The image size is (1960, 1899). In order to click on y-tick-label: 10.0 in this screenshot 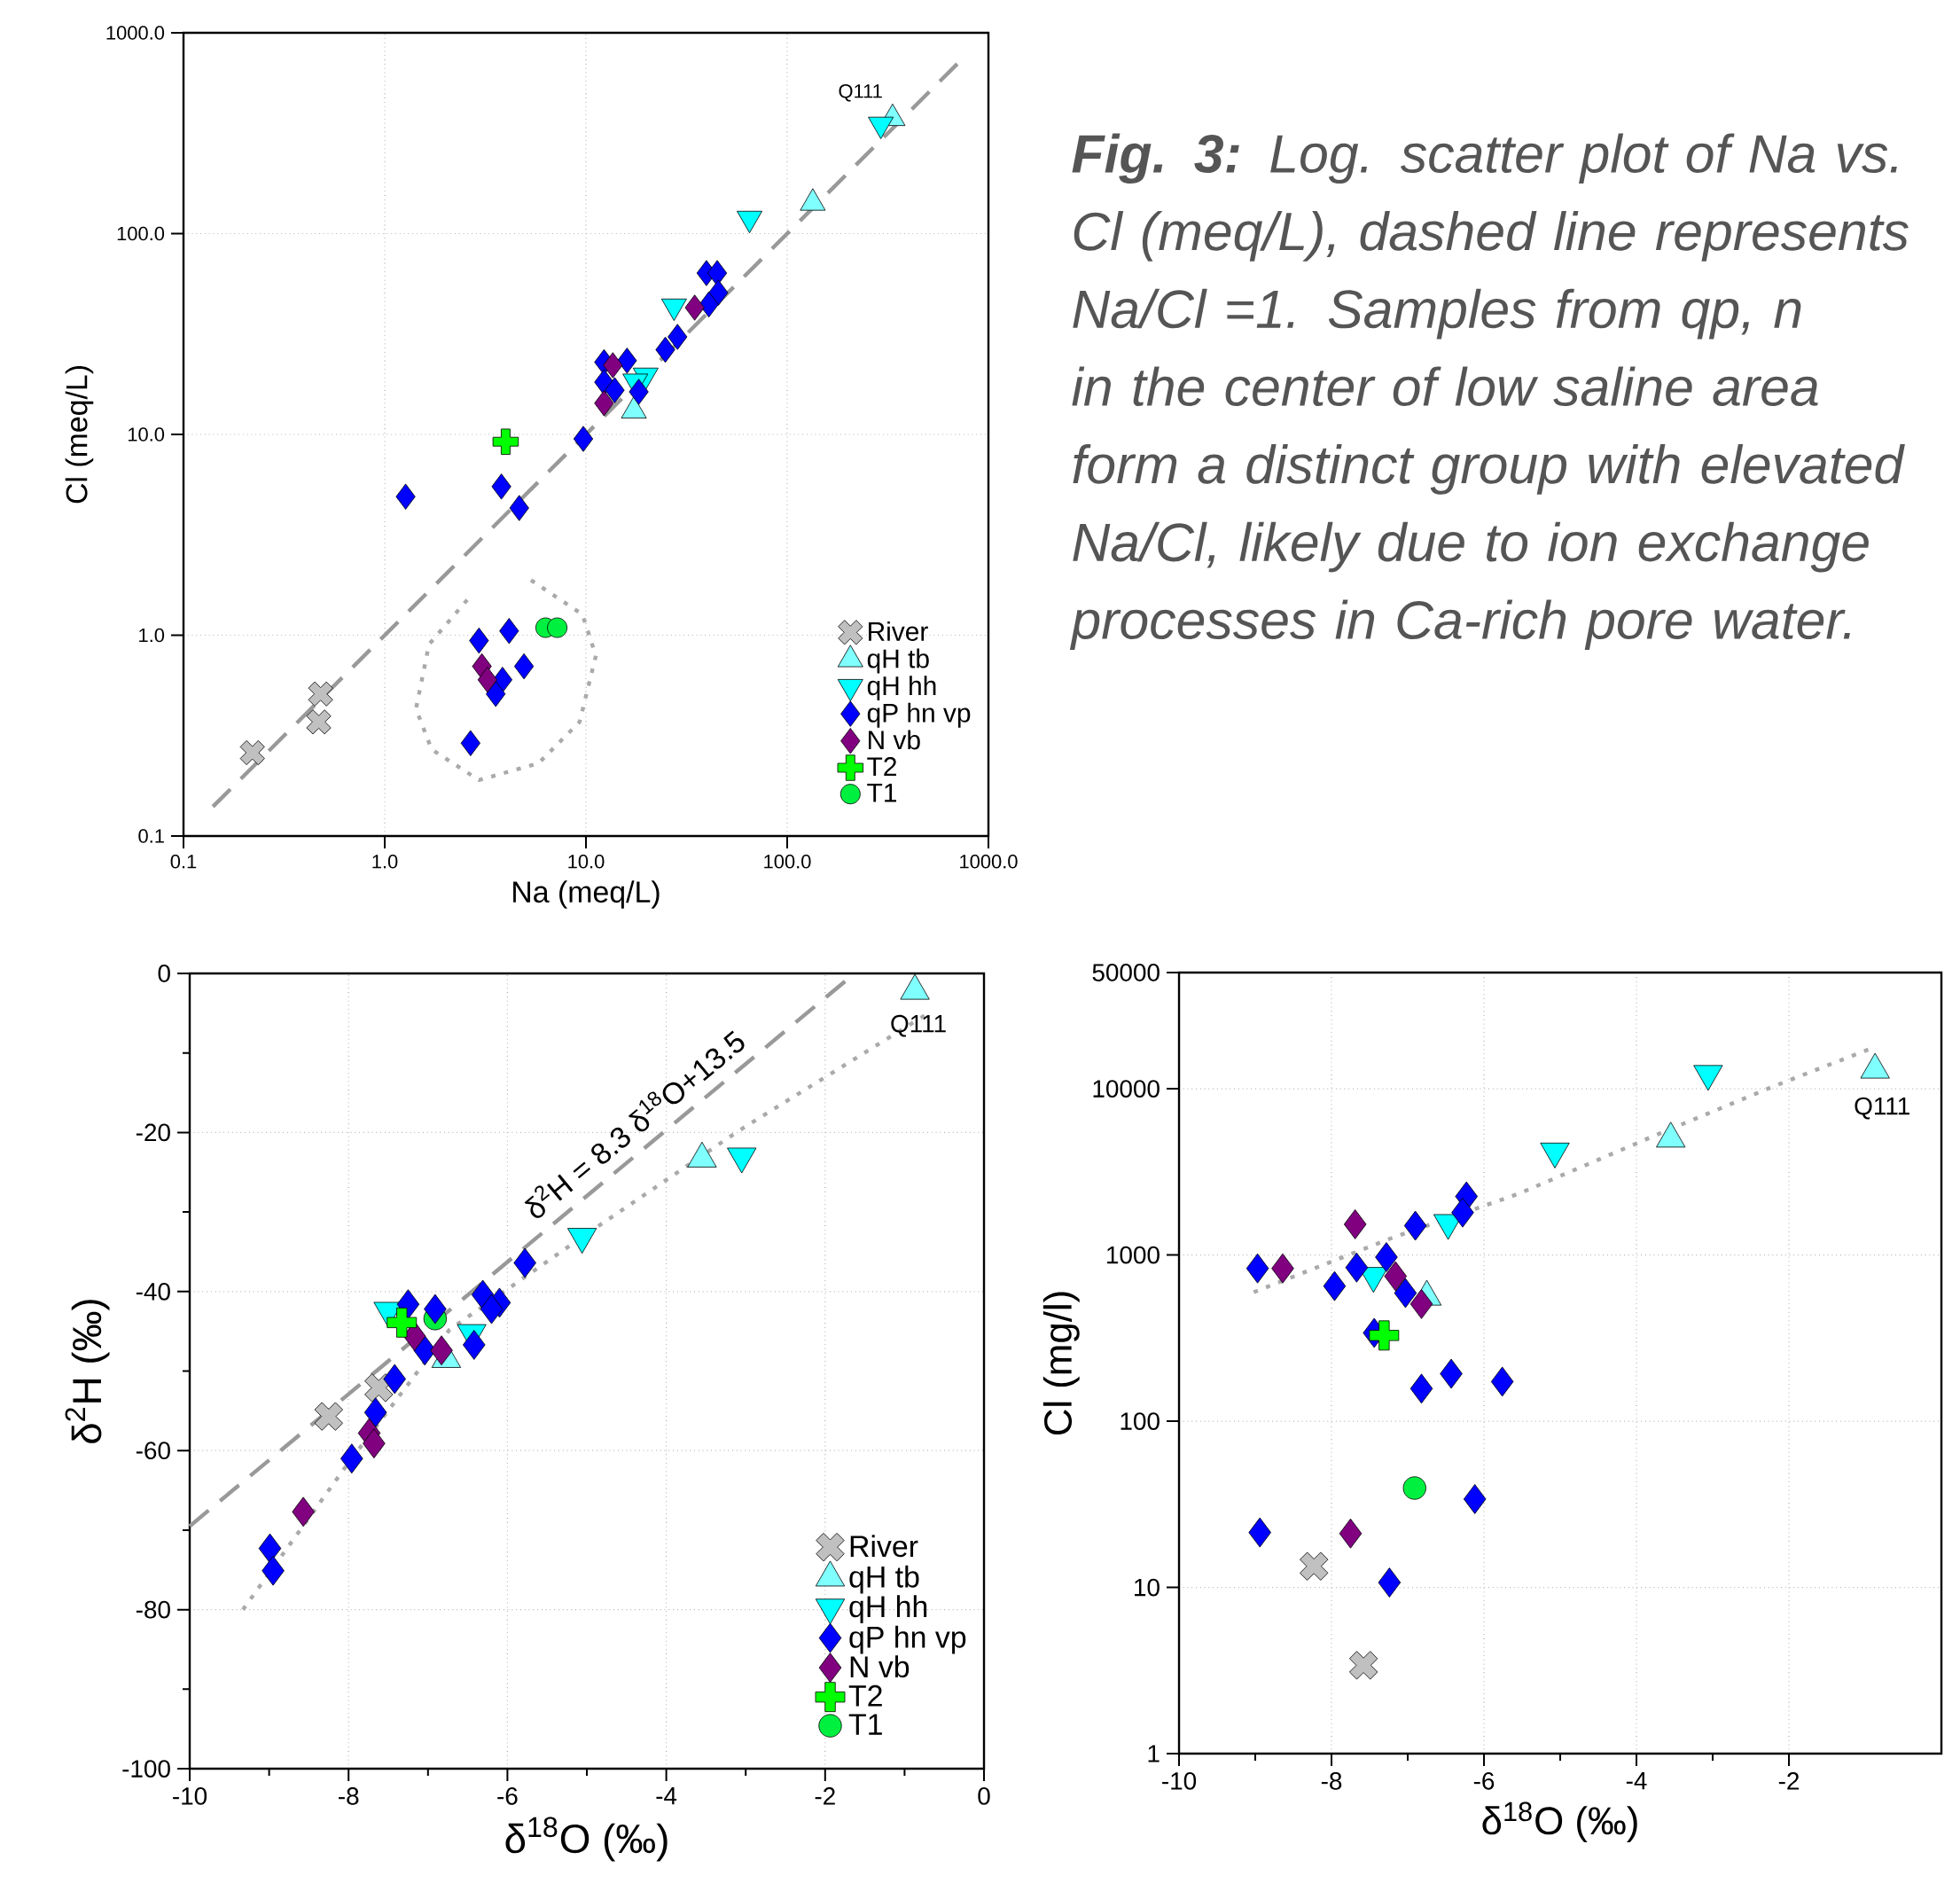, I will do `click(146, 434)`.